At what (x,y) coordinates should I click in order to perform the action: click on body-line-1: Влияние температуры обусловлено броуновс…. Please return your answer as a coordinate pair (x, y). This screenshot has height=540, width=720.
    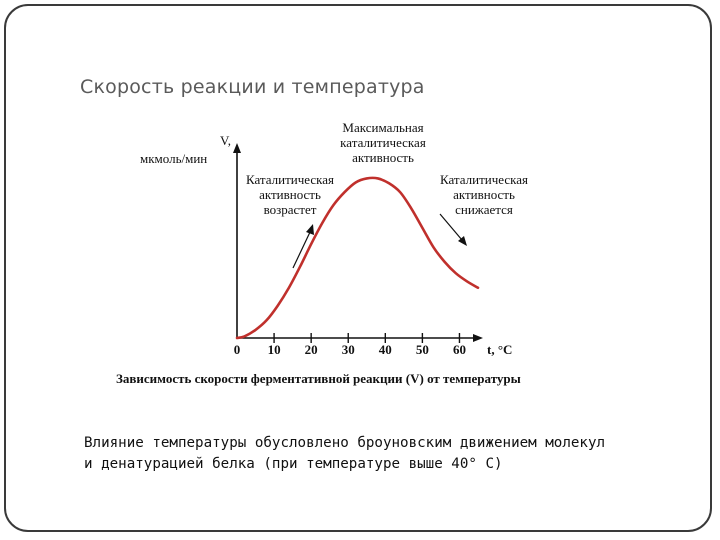
    Looking at the image, I should click on (345, 443).